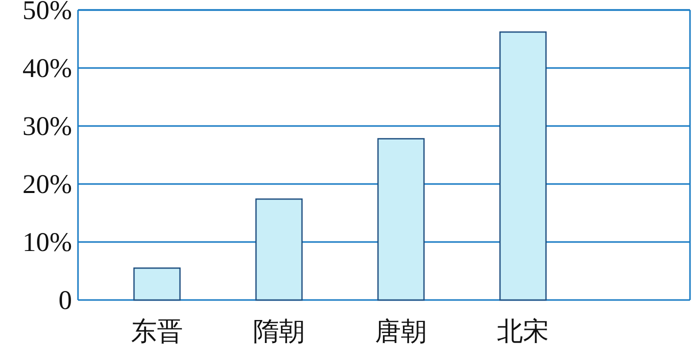 The height and width of the screenshot is (352, 695). What do you see at coordinates (65, 300) in the screenshot?
I see `y-tick-label: 0` at bounding box center [65, 300].